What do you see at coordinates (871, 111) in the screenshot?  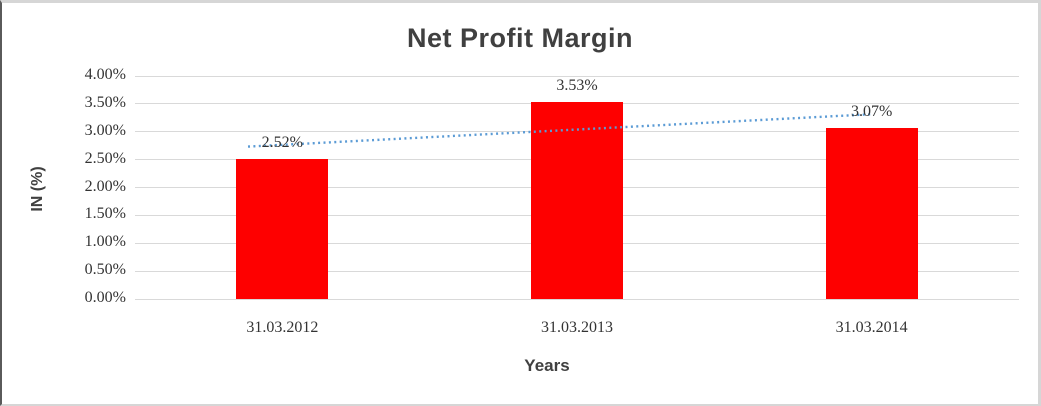 I see `data-label: 3.07%` at bounding box center [871, 111].